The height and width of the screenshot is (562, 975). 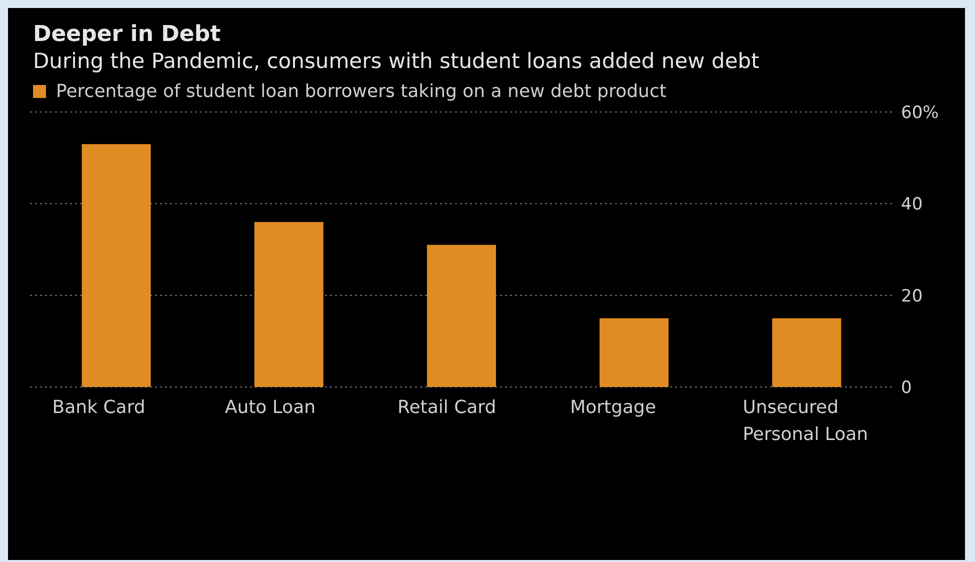 I want to click on x-tick-label: Auto Loan, so click(x=270, y=407).